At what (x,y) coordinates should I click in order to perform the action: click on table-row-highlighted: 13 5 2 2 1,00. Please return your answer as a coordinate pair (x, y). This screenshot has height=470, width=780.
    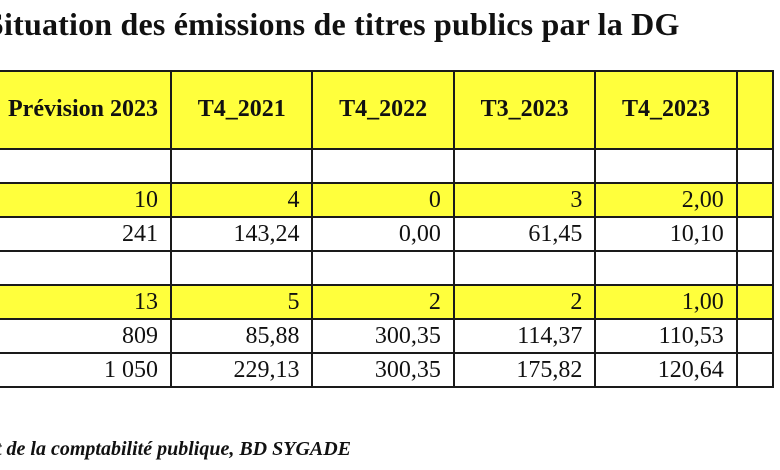
    Looking at the image, I should click on (387, 302).